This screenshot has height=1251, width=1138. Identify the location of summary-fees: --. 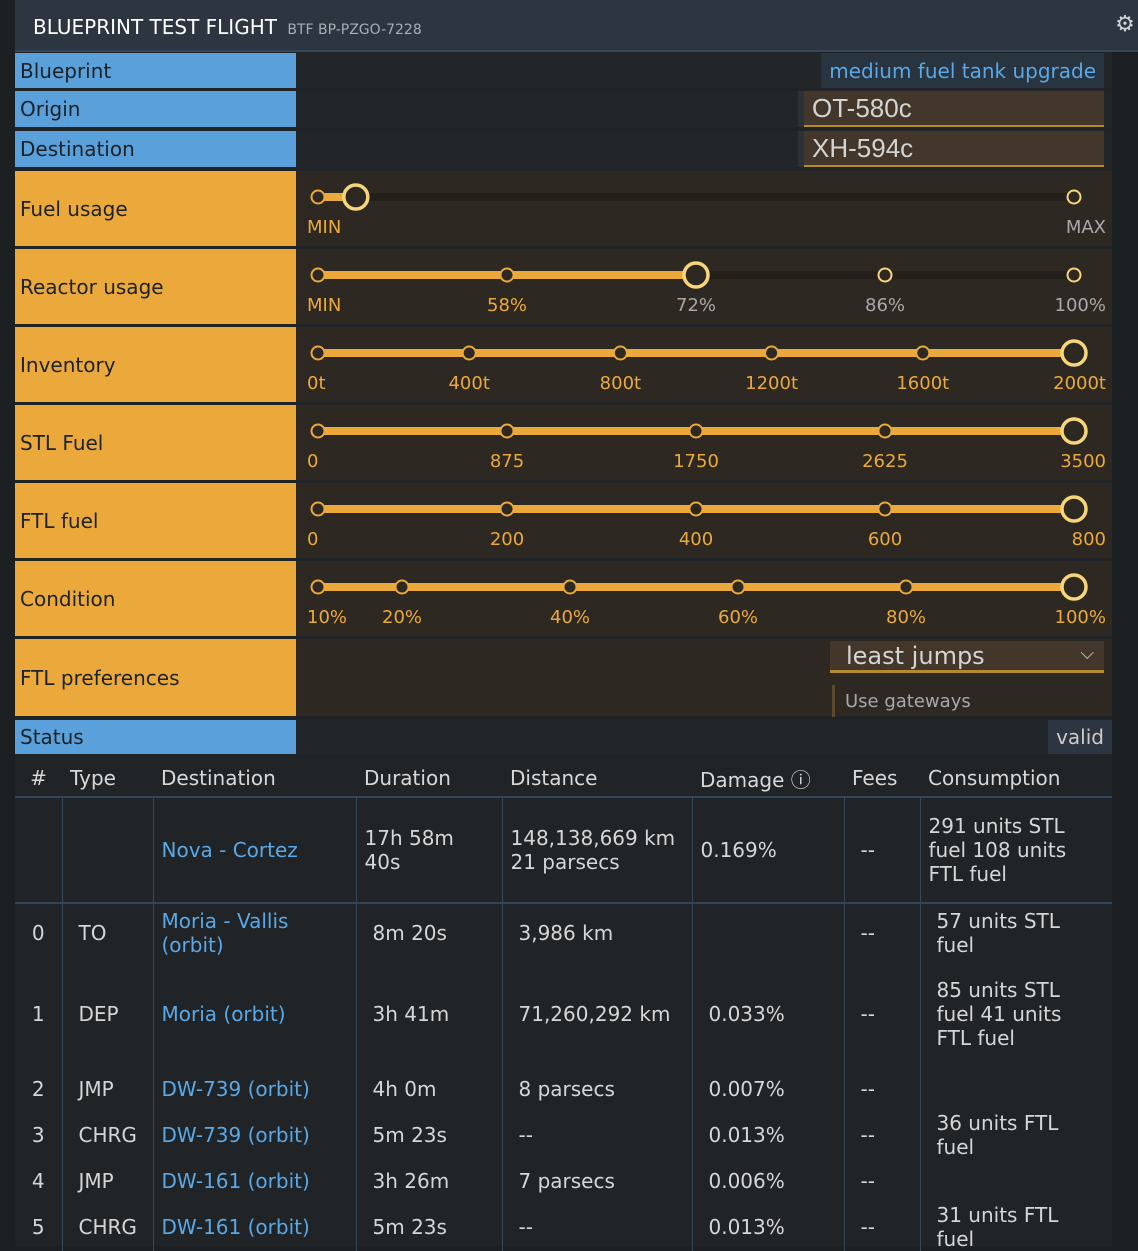
(882, 850).